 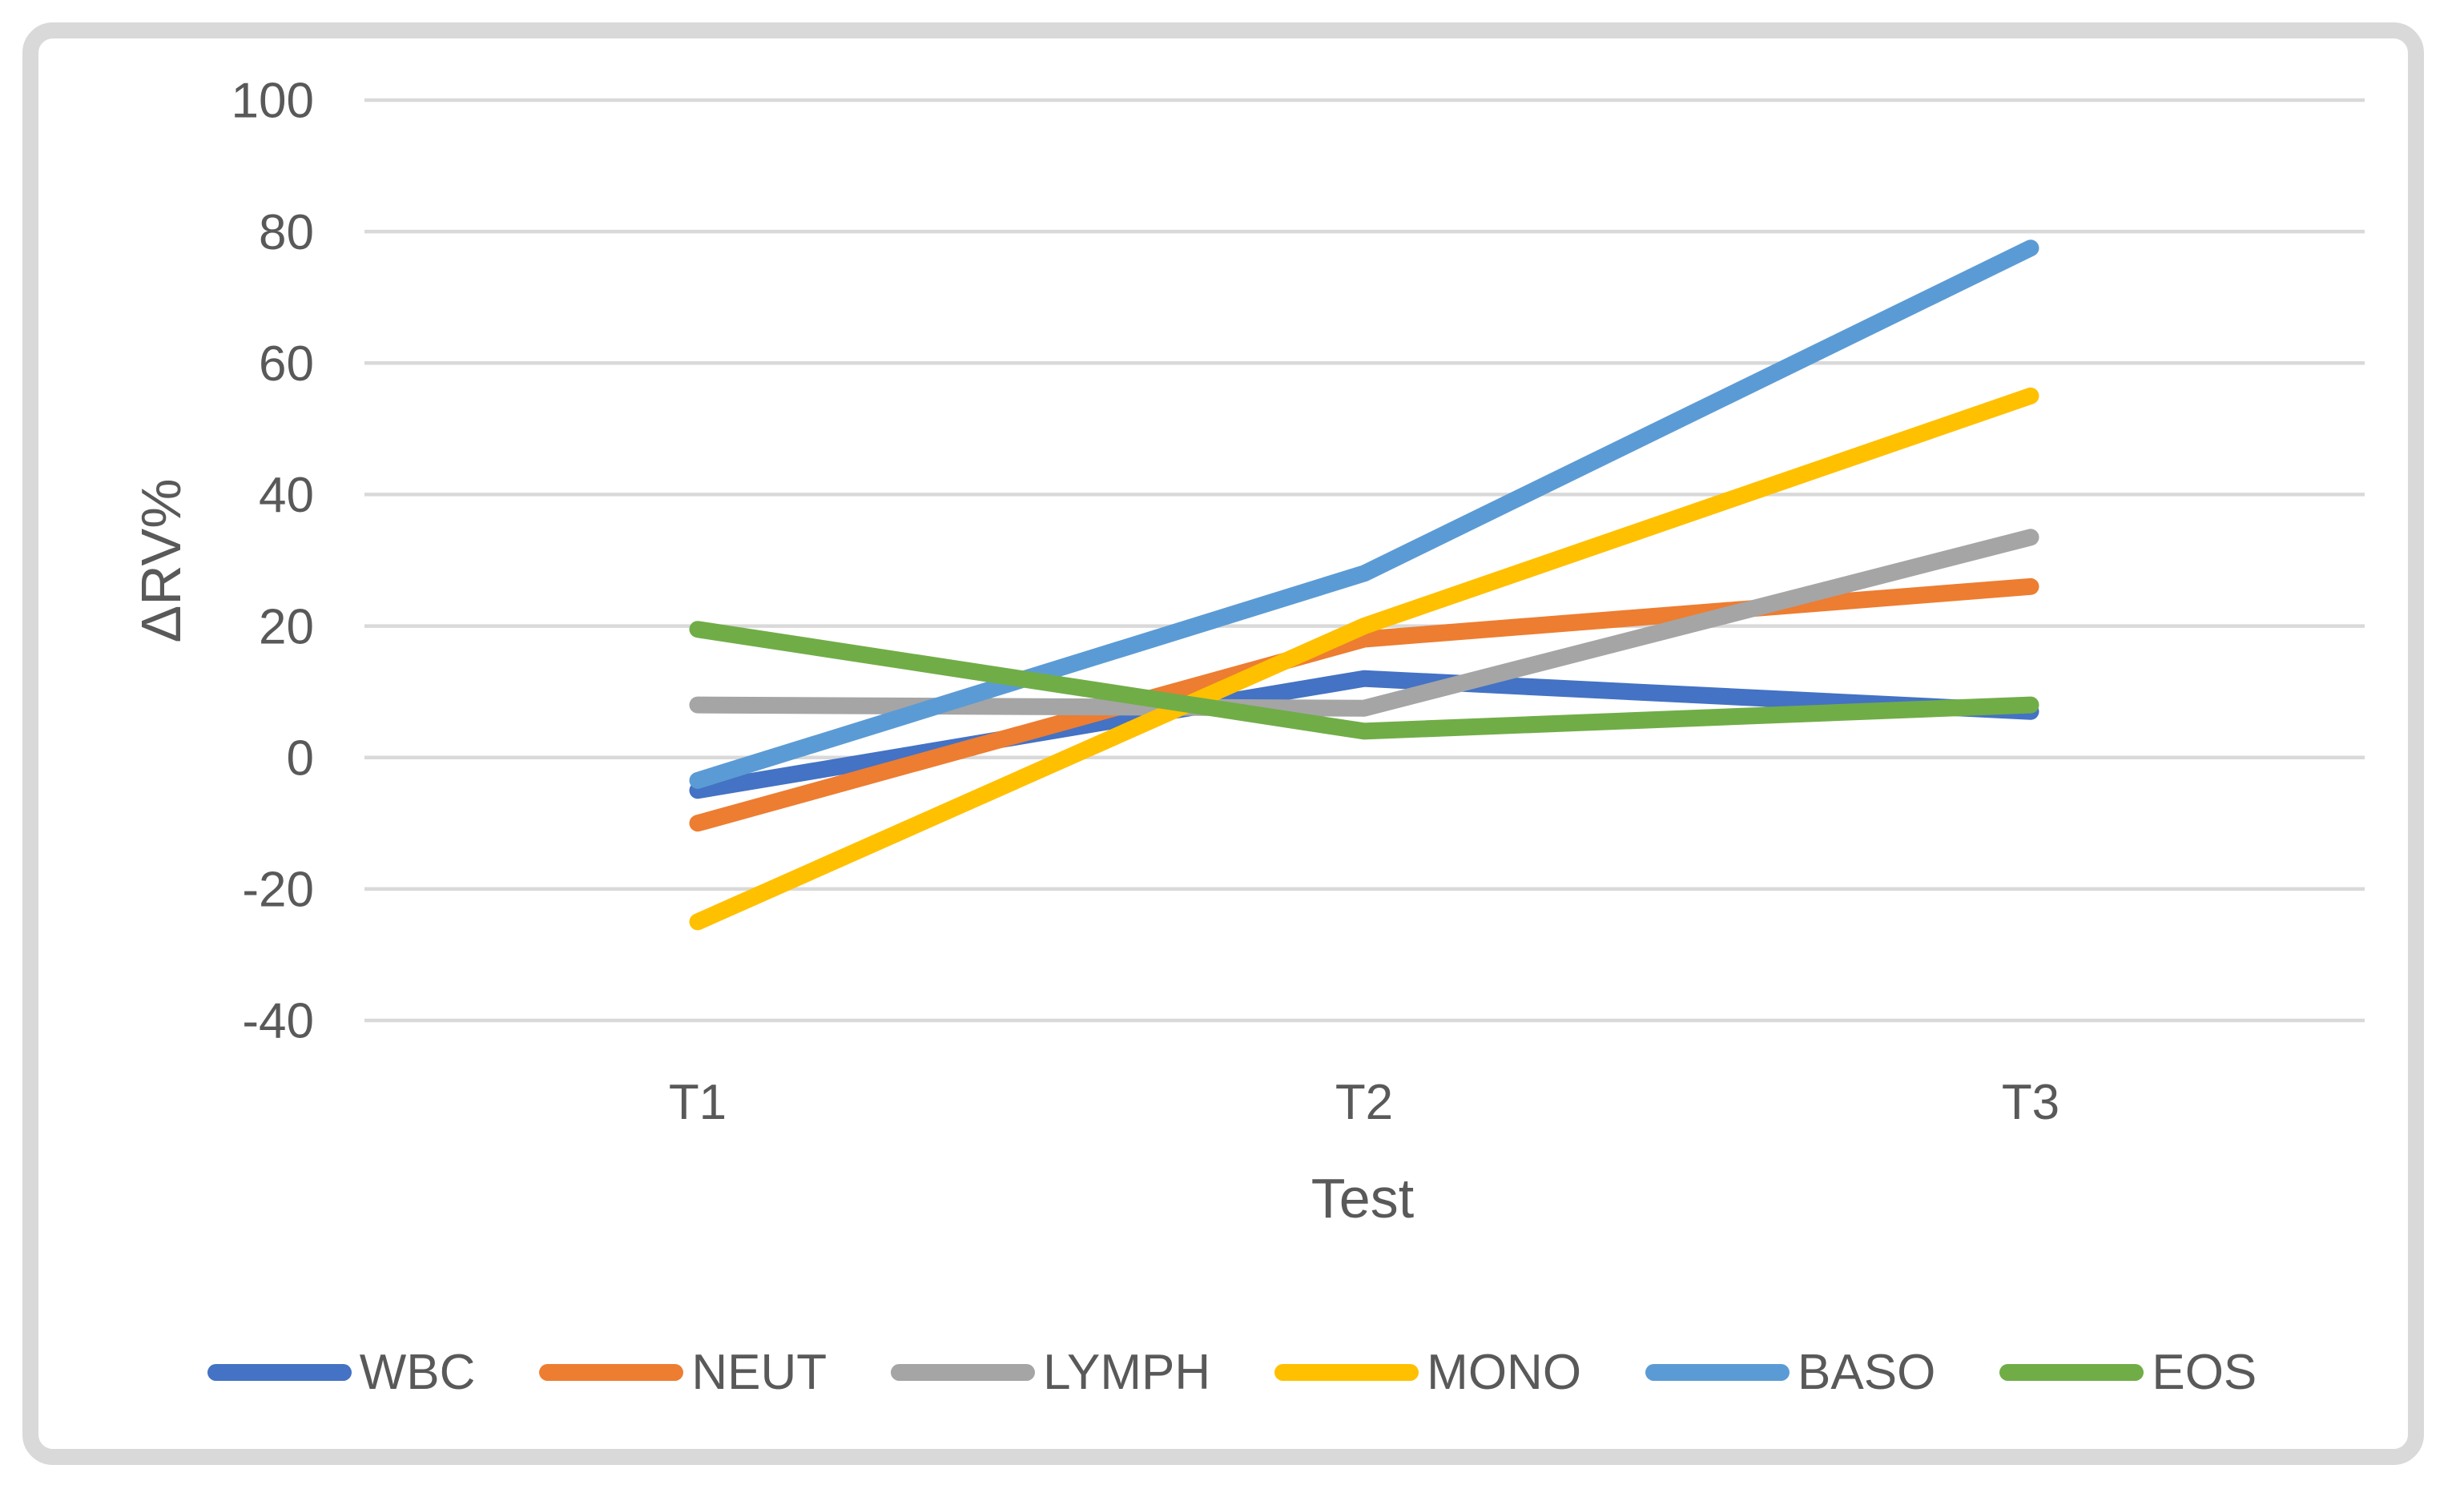 I want to click on legend-label-neut: NEUT, so click(x=759, y=1372).